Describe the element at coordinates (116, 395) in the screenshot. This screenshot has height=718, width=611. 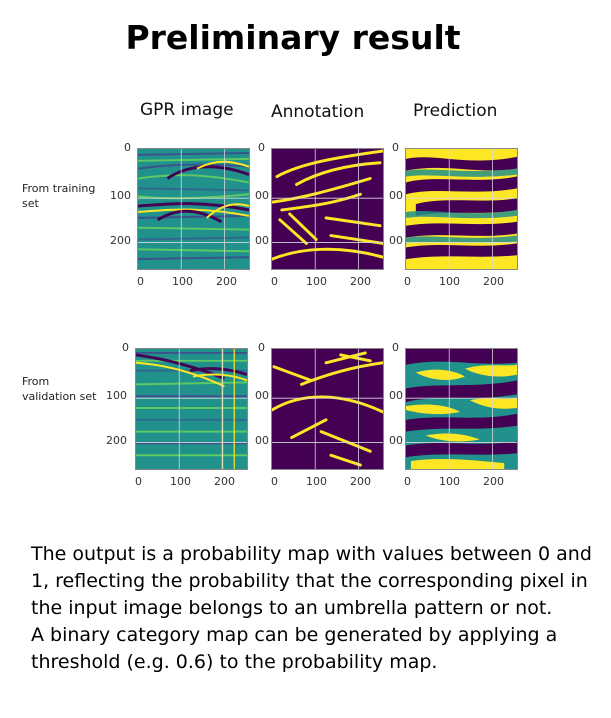
I see `y-tick-r2-gpr-100: 100` at that location.